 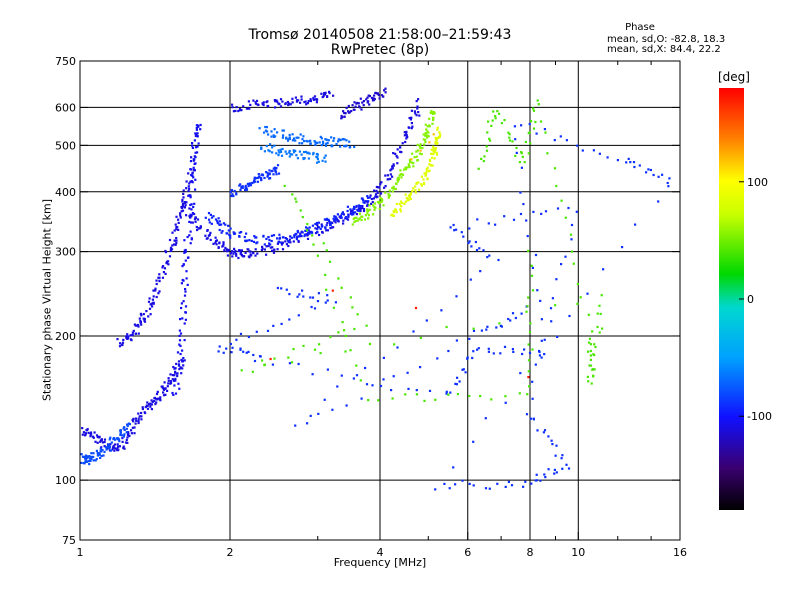 I want to click on colorbar-tick-label: -100, so click(x=759, y=416).